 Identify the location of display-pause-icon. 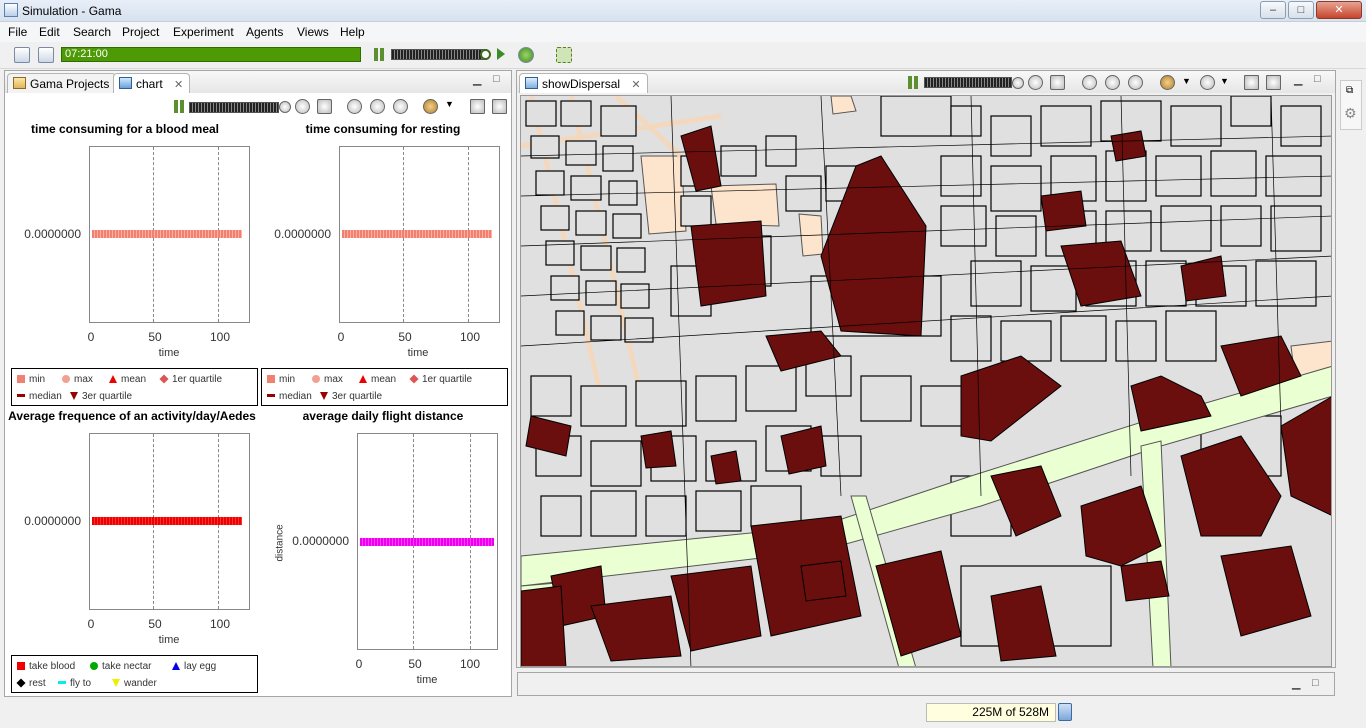
(913, 82).